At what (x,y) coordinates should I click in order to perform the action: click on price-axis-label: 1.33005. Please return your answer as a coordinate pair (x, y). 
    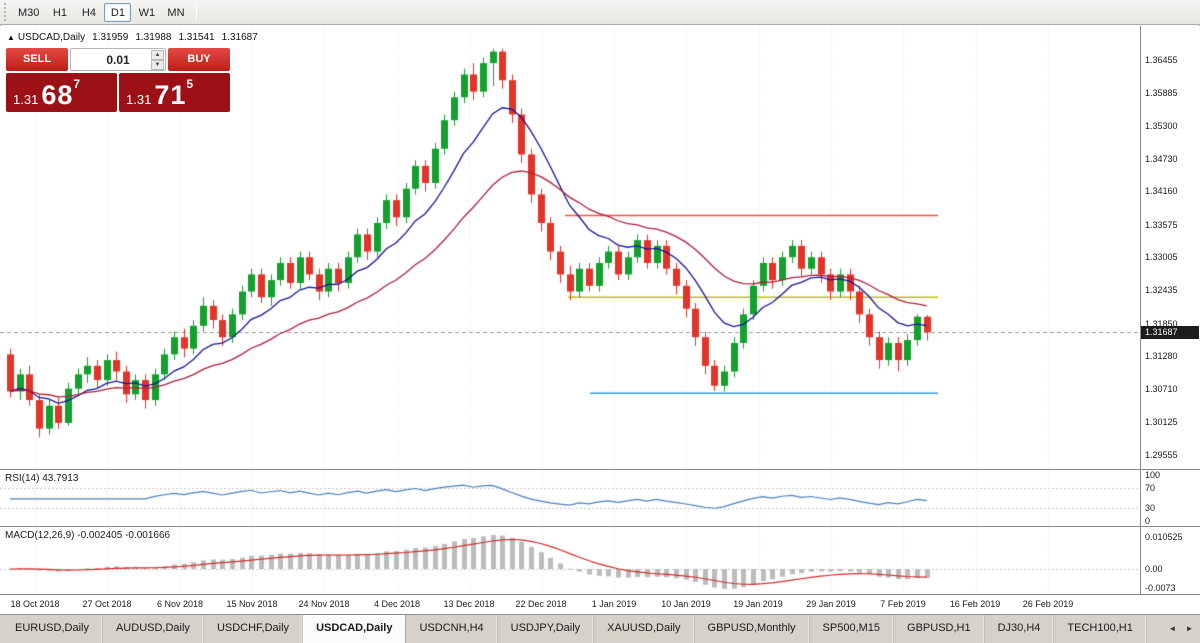
    Looking at the image, I should click on (1161, 257).